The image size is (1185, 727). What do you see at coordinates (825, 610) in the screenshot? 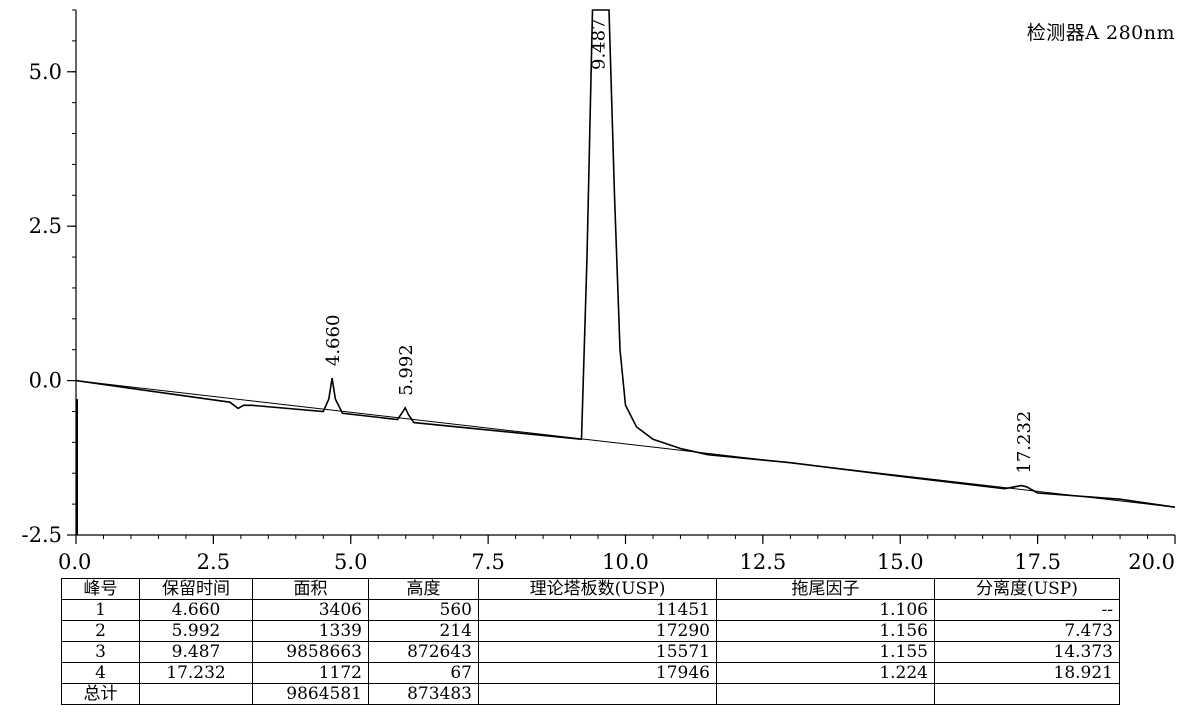
I see `cell: 1.106` at bounding box center [825, 610].